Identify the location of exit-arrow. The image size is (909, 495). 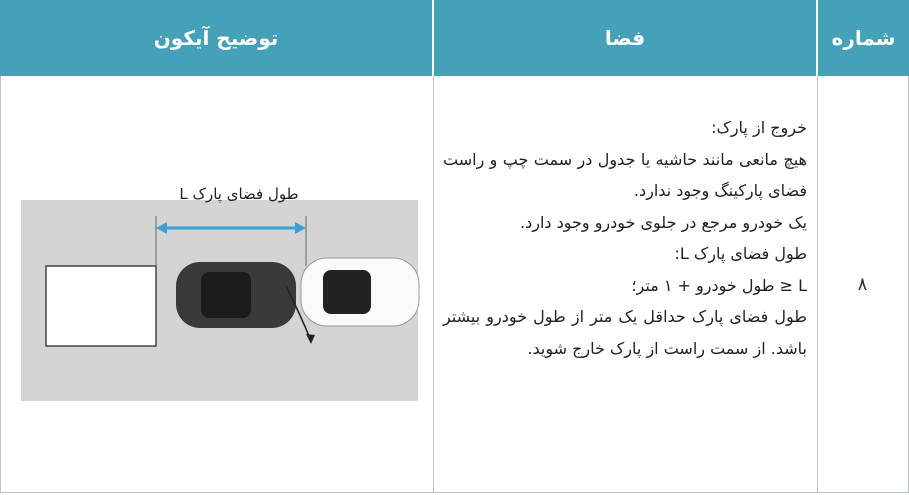
(310, 339).